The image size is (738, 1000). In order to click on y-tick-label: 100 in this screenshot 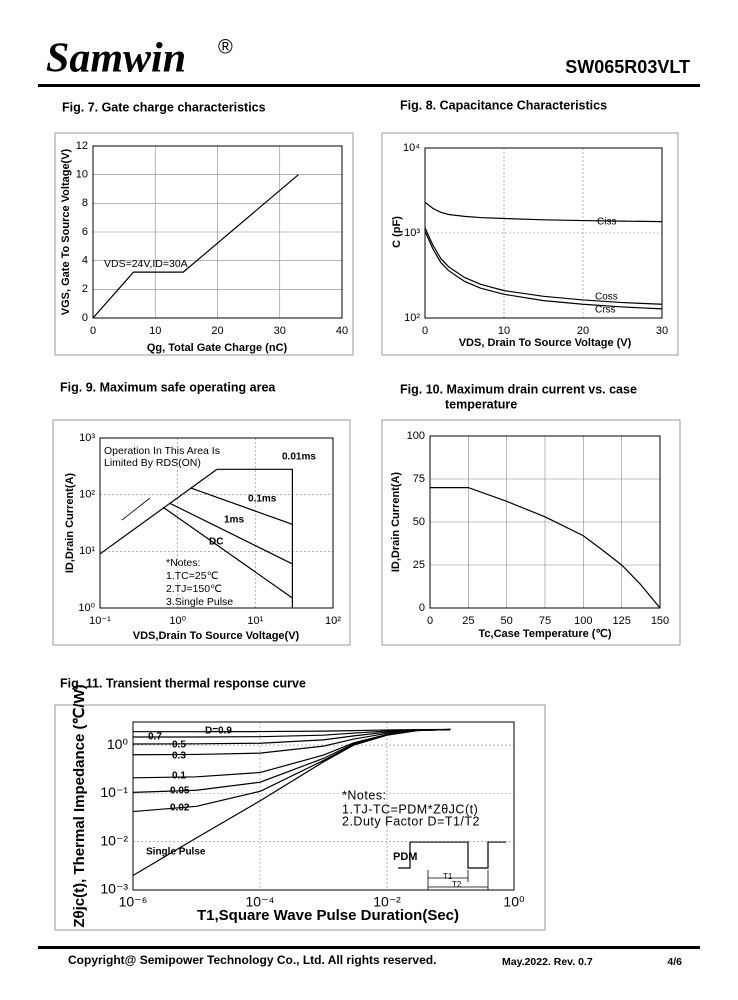, I will do `click(416, 436)`.